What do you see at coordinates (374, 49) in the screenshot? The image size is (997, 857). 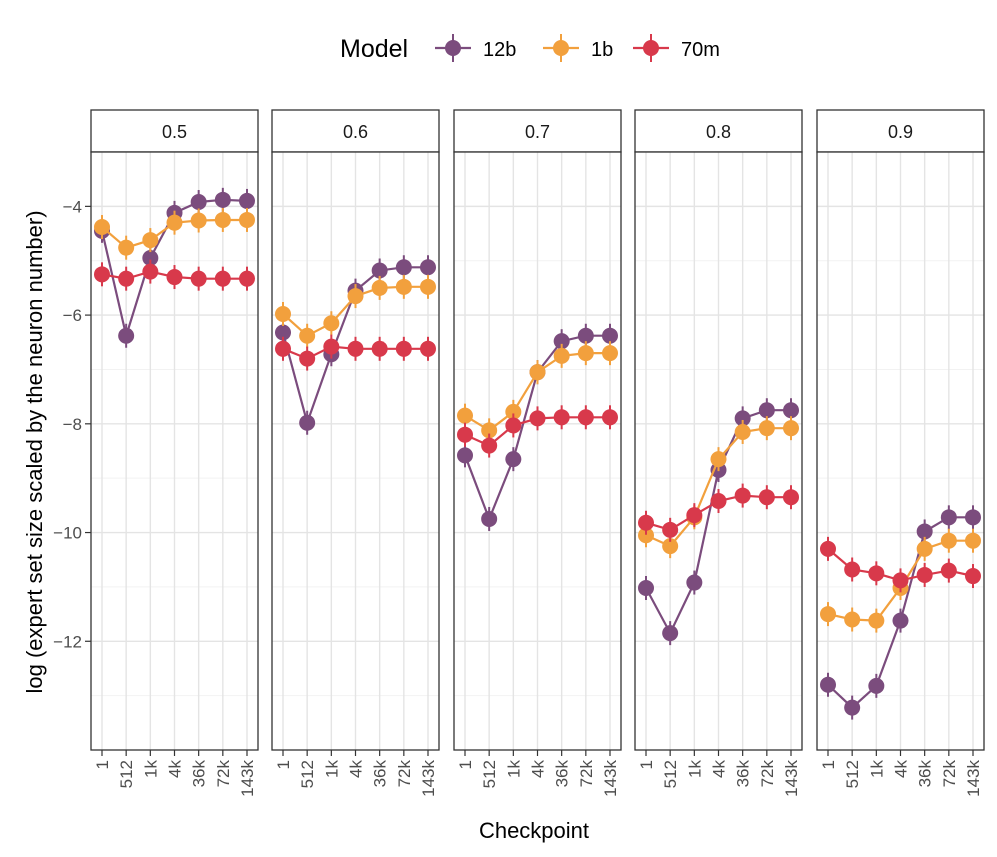 I see `legend-title: Model` at bounding box center [374, 49].